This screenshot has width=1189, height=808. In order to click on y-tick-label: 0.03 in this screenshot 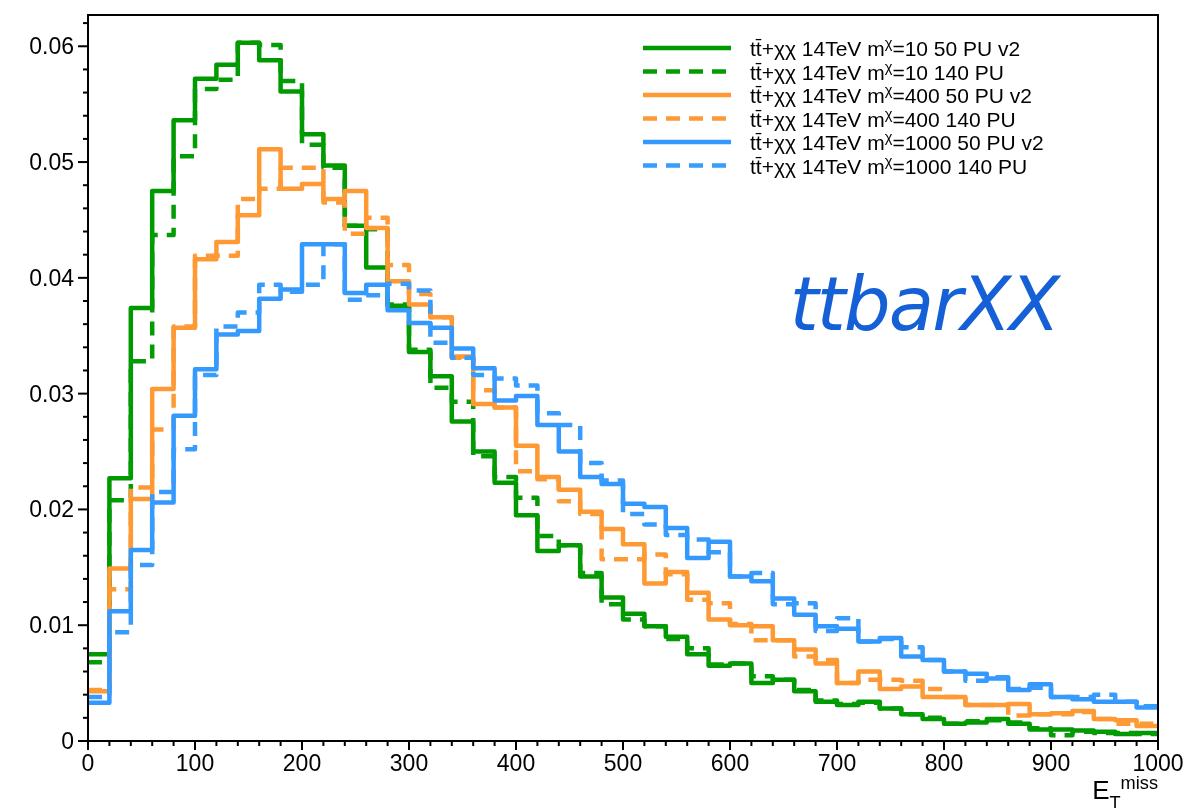, I will do `click(51, 393)`.